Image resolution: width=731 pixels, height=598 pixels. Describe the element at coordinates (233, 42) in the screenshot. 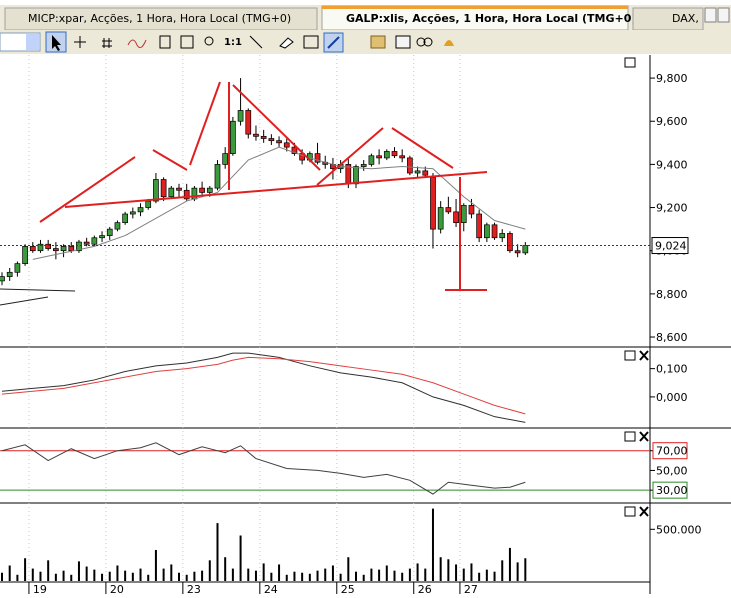

I see `zoom-ratio: 1:1` at that location.